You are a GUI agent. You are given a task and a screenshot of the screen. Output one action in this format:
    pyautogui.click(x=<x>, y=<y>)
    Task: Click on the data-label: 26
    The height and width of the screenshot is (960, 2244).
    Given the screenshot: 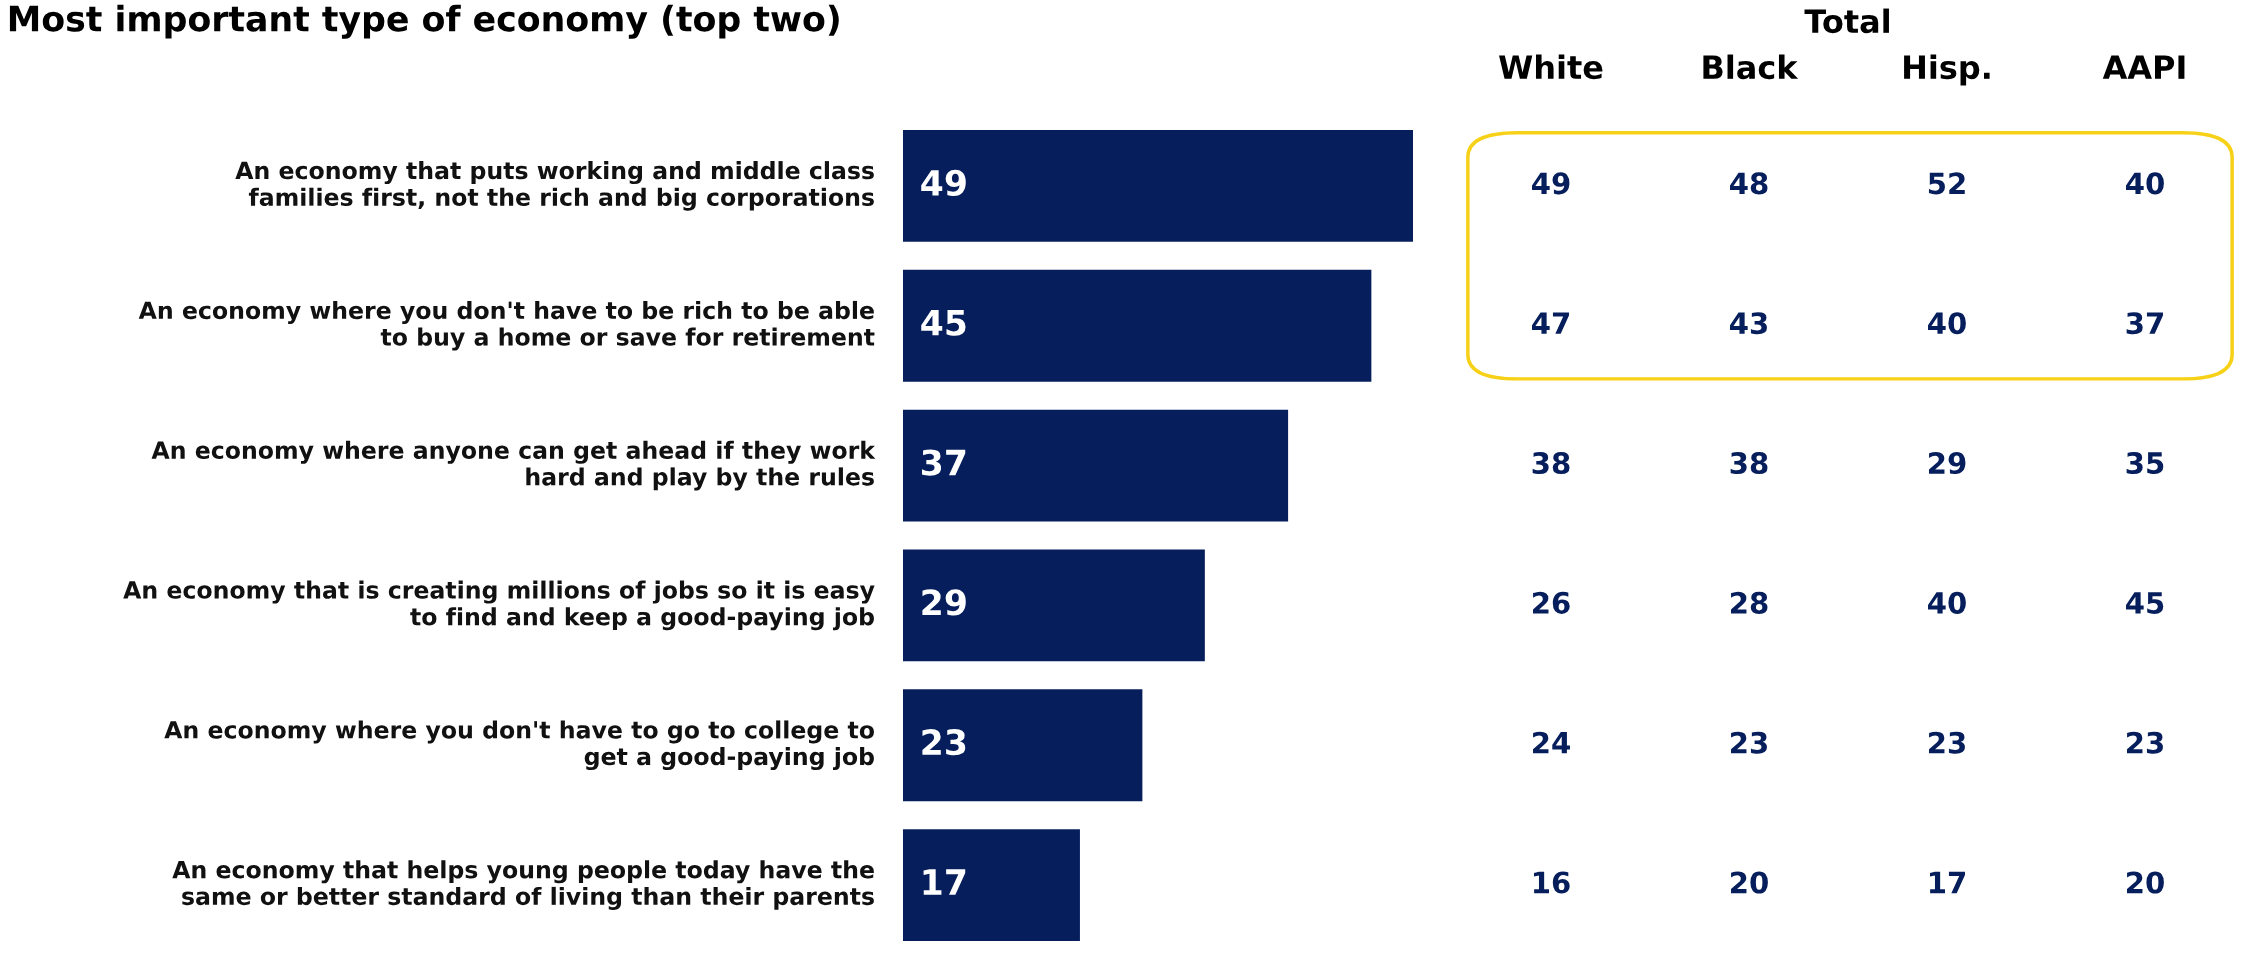 What is the action you would take?
    pyautogui.click(x=1551, y=602)
    